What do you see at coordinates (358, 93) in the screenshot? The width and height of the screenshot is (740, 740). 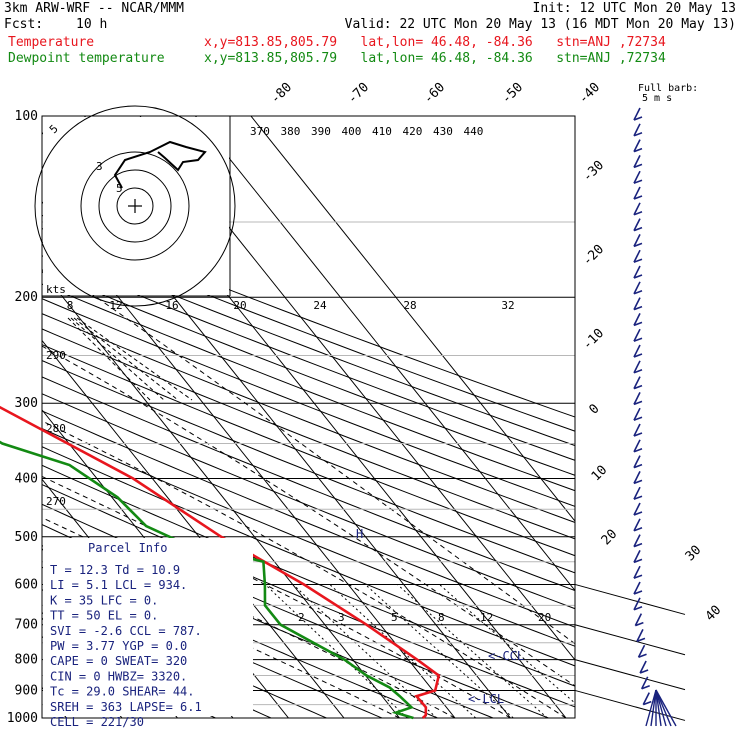 I see `isotherm-label: -70` at bounding box center [358, 93].